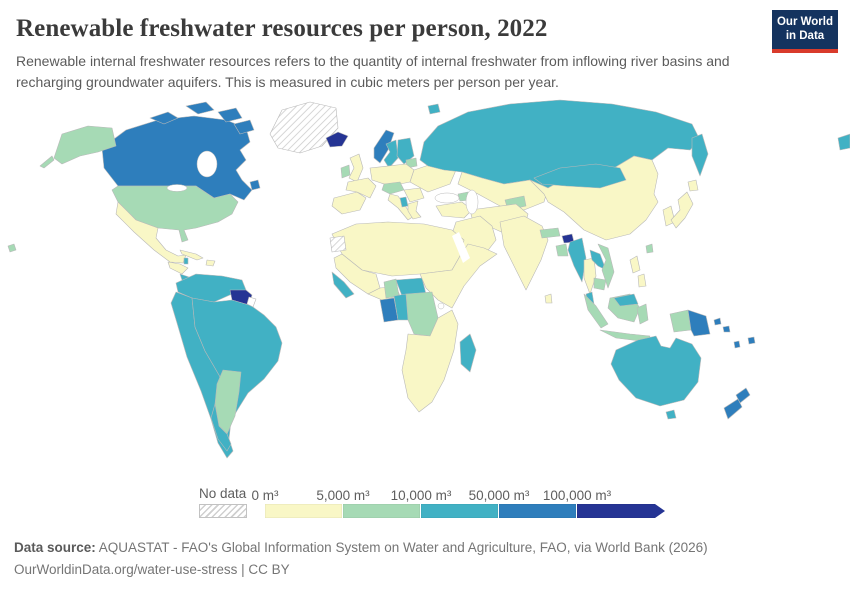 The width and height of the screenshot is (850, 600). I want to click on legend-tick: 10,000 m³, so click(421, 495).